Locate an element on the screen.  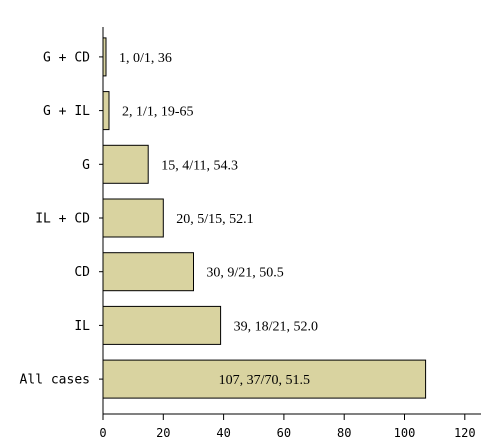
x-tick-label-2: 40 is located at coordinates (223, 433).